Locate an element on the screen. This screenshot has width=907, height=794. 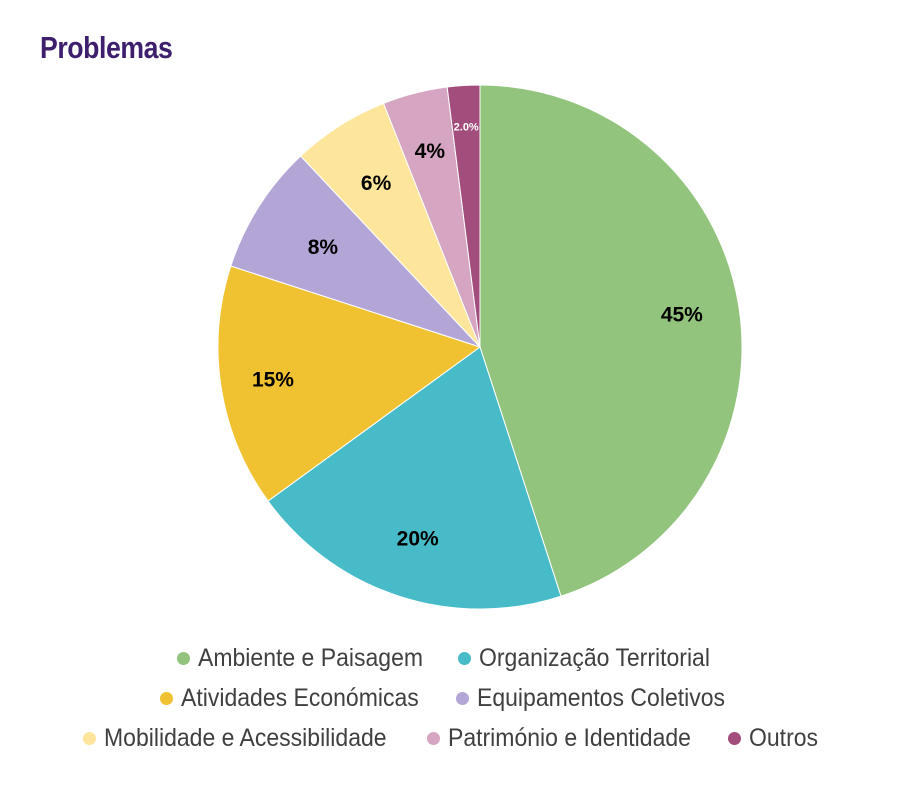
legend-item: Outros is located at coordinates (776, 738).